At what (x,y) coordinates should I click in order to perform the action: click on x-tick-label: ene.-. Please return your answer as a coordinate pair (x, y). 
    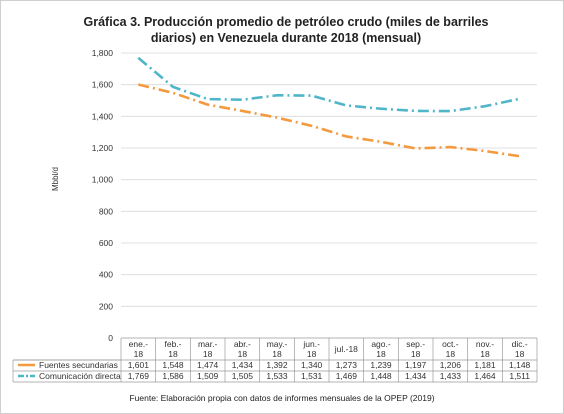
    Looking at the image, I should click on (139, 344).